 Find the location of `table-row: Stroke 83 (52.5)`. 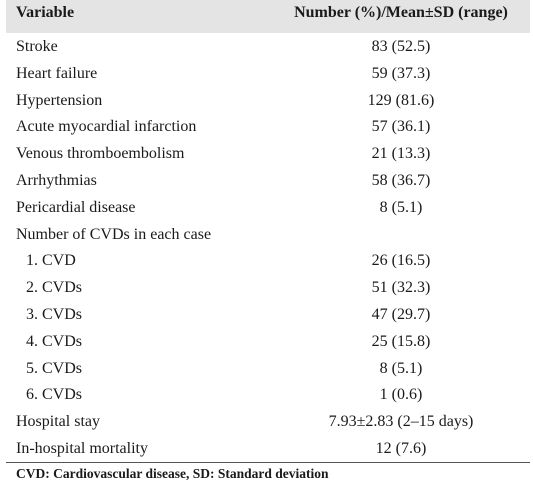

table-row: Stroke 83 (52.5) is located at coordinates (268, 47).